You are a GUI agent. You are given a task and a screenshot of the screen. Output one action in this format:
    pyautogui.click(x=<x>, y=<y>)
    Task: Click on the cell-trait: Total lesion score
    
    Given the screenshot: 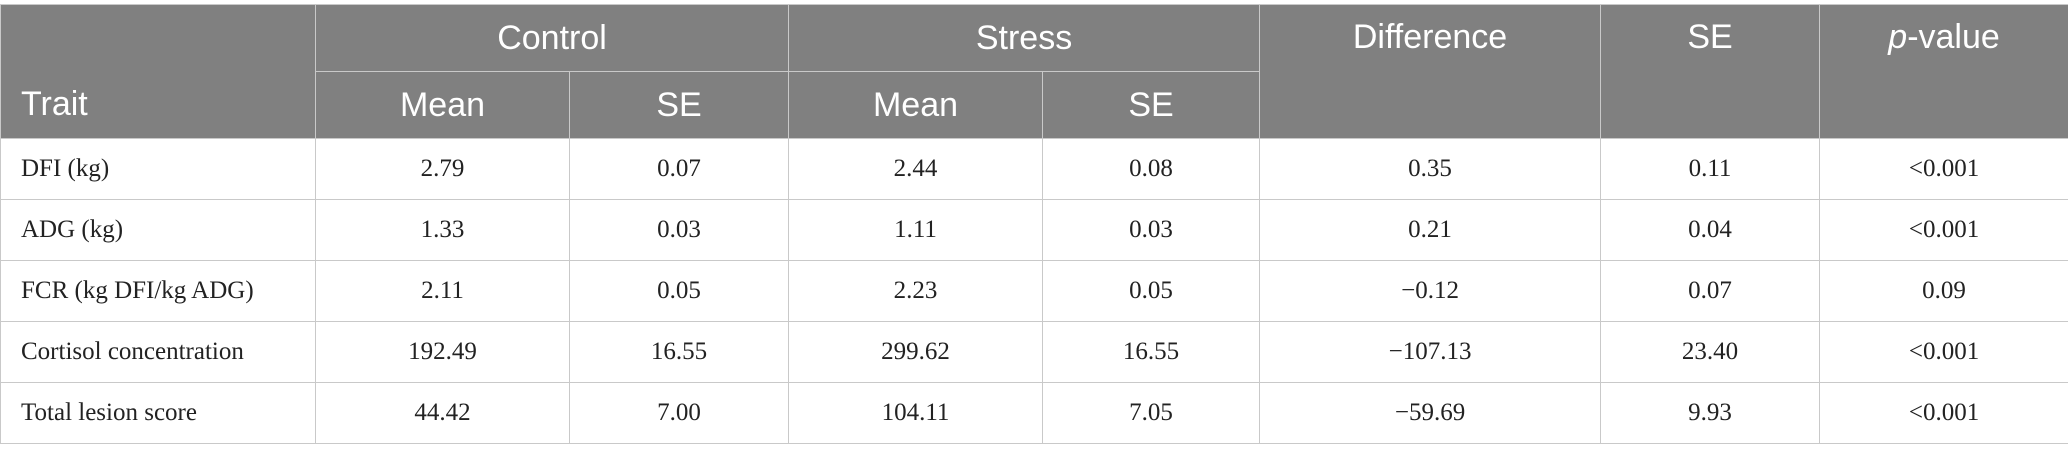 What is the action you would take?
    pyautogui.click(x=158, y=413)
    